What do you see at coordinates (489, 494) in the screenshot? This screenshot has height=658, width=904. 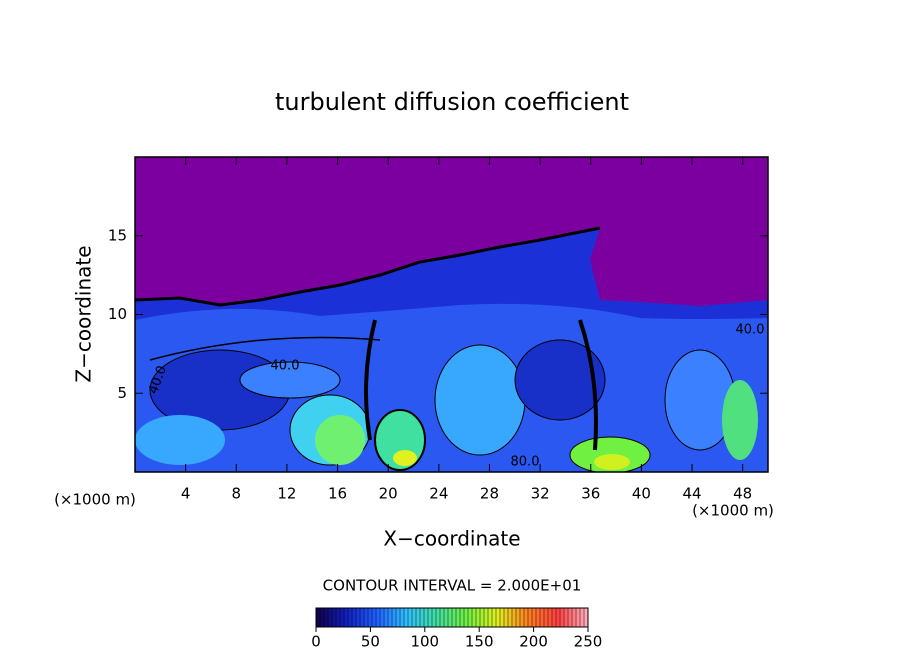 I see `x-tick-label: 28` at bounding box center [489, 494].